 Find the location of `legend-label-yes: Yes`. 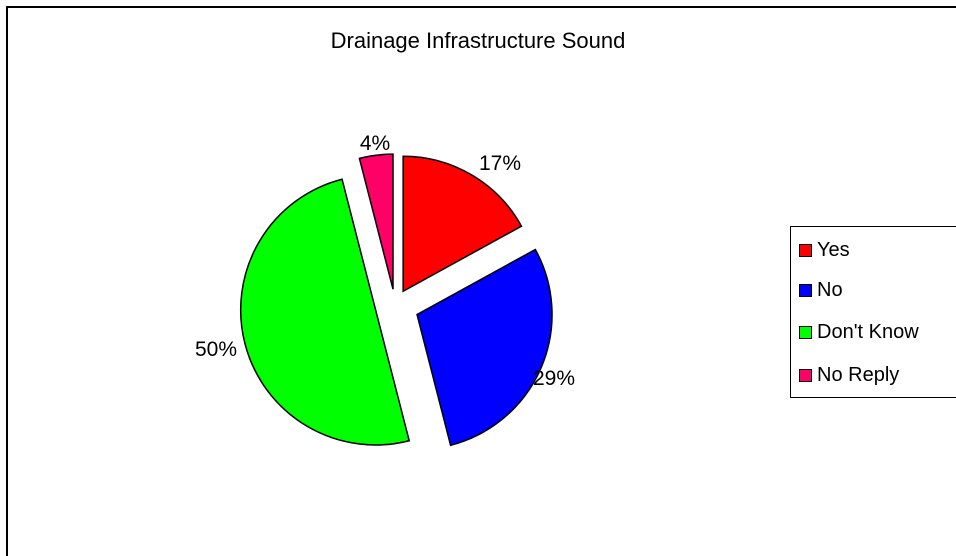

legend-label-yes: Yes is located at coordinates (833, 249).